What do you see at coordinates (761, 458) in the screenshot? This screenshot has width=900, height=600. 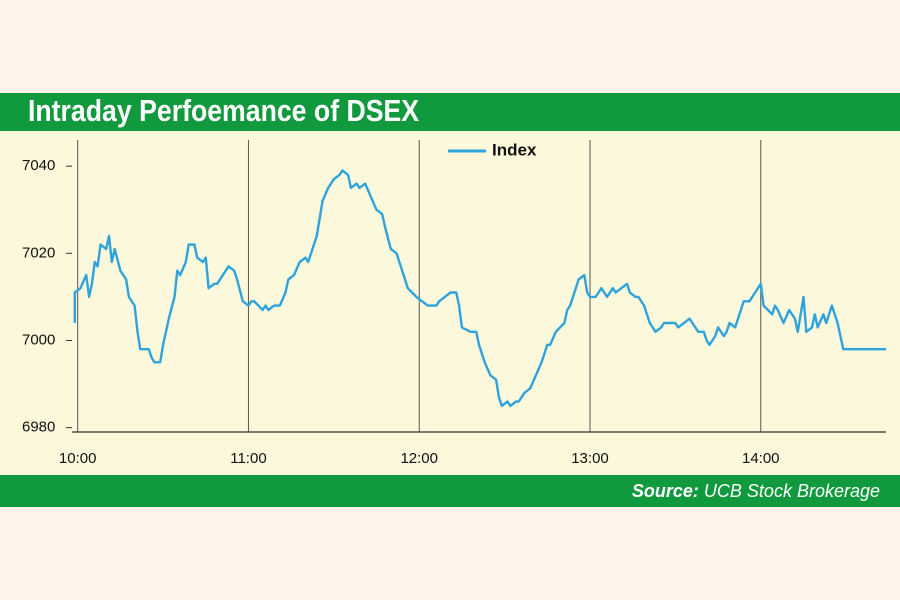 I see `x-tick-label: 14:00` at bounding box center [761, 458].